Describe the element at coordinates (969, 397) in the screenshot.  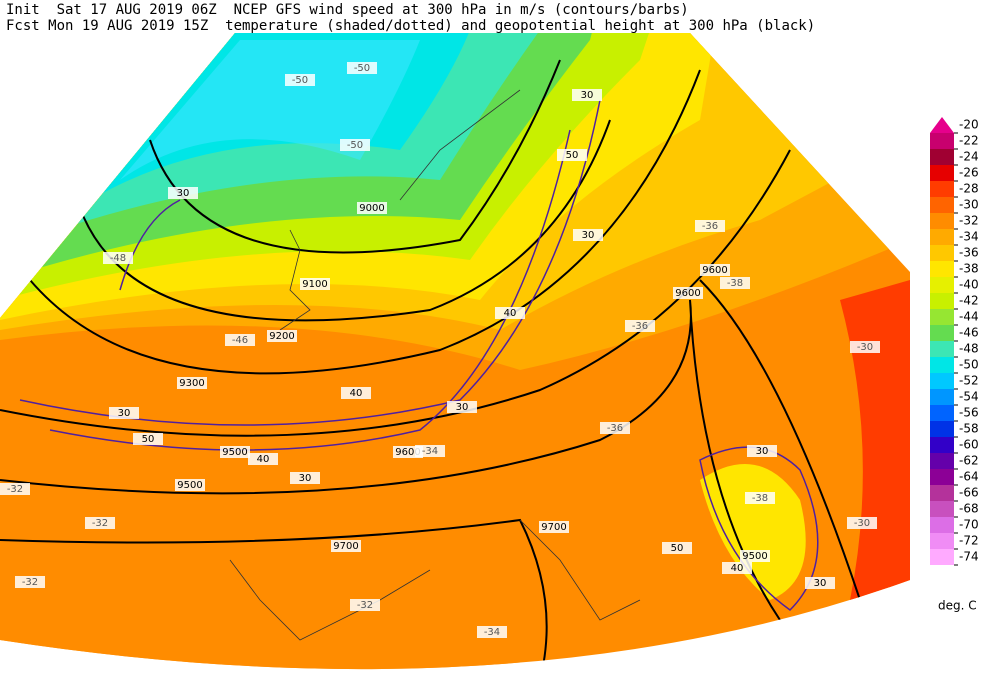
I see `colorbar-label: -54` at that location.